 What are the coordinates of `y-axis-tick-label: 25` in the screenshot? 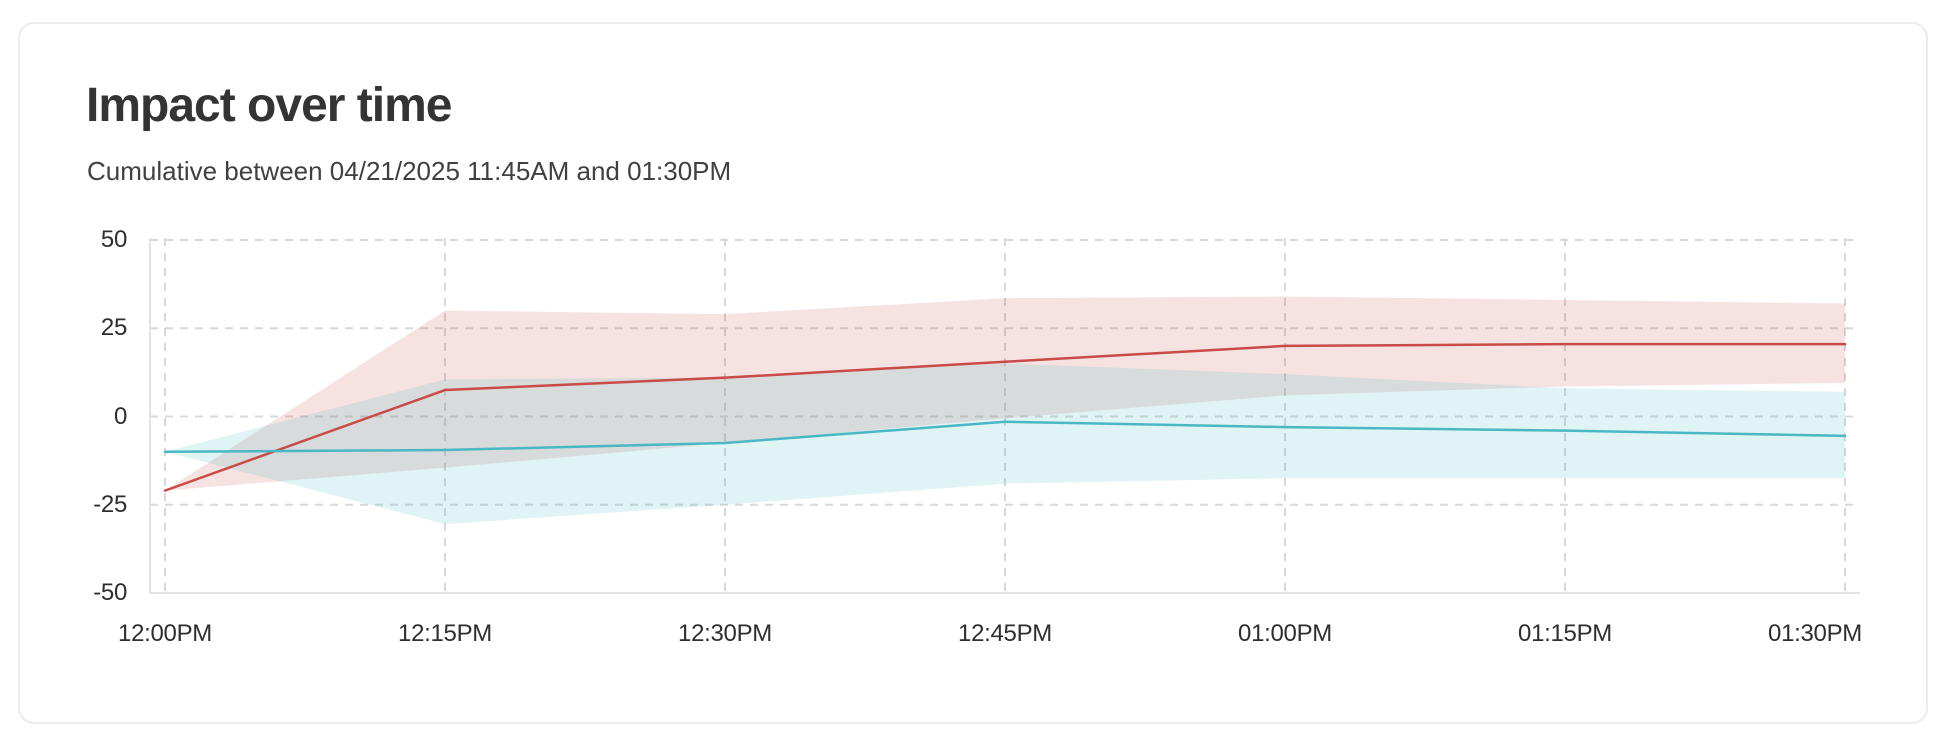 It's located at (113, 328).